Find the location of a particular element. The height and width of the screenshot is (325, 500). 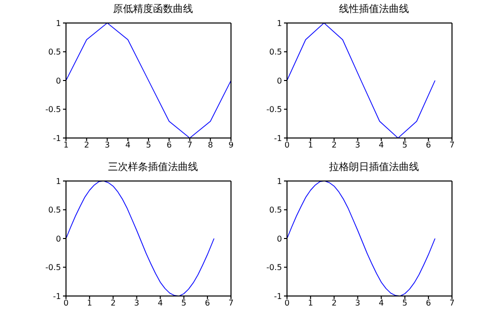

x-tick-label: 9 is located at coordinates (231, 145).